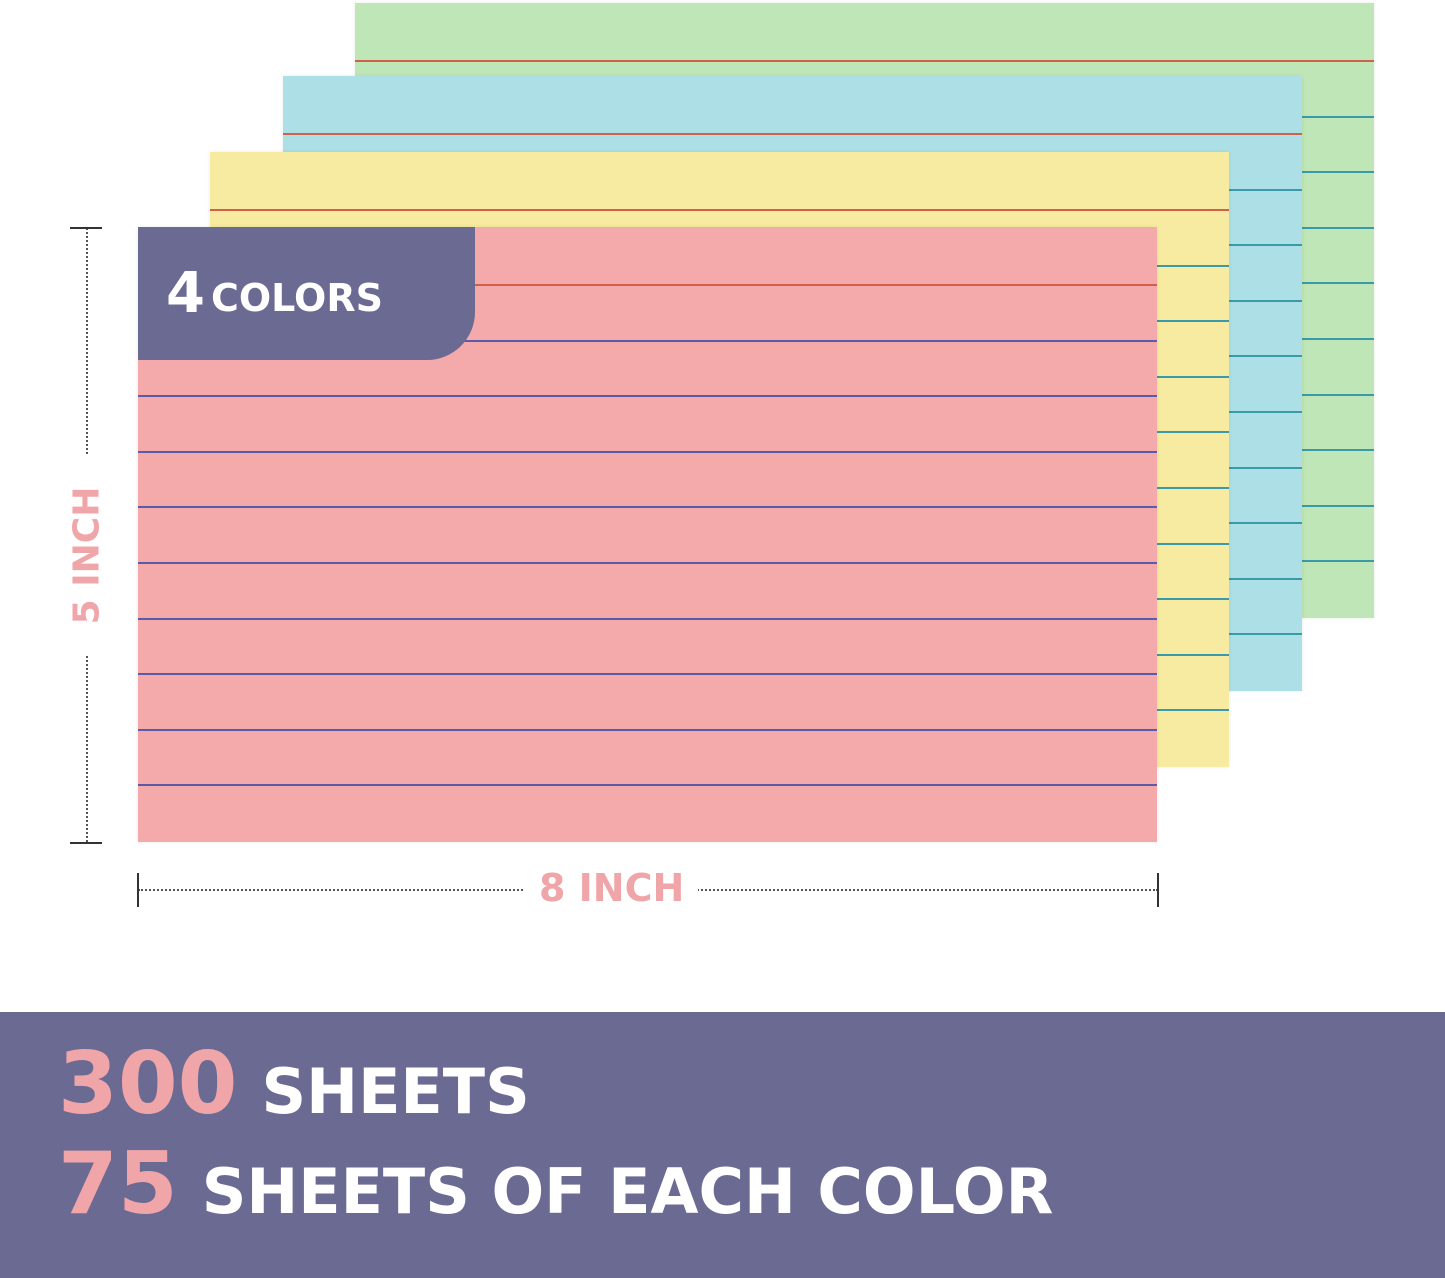  Describe the element at coordinates (86, 843) in the screenshot. I see `height-tick-bottom` at that location.